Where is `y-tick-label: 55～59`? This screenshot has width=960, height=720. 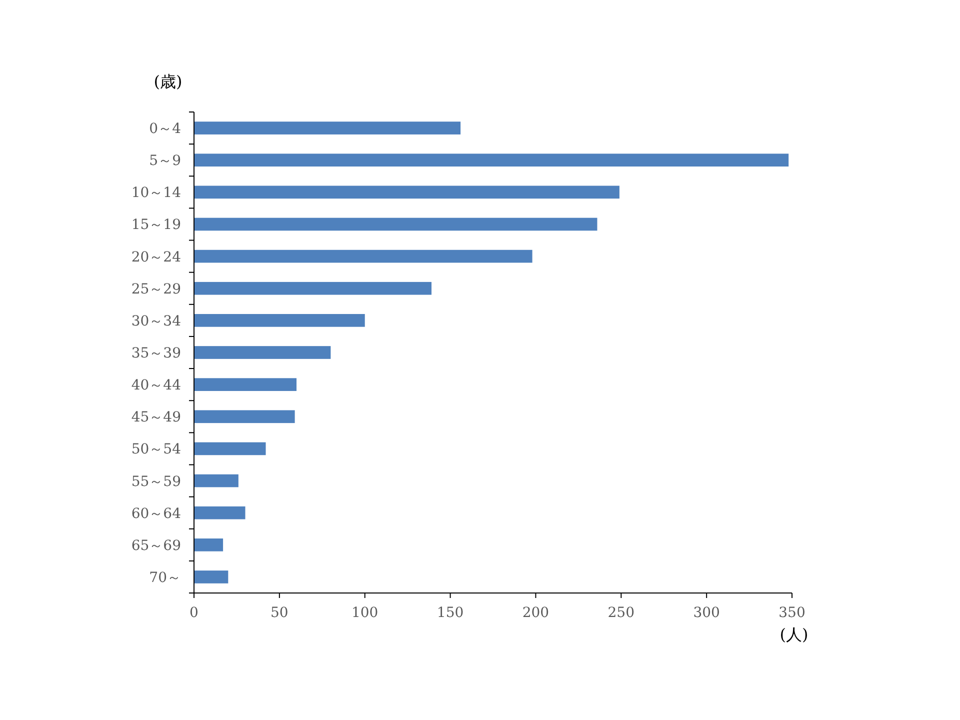
y-tick-label: 55～59 is located at coordinates (156, 482).